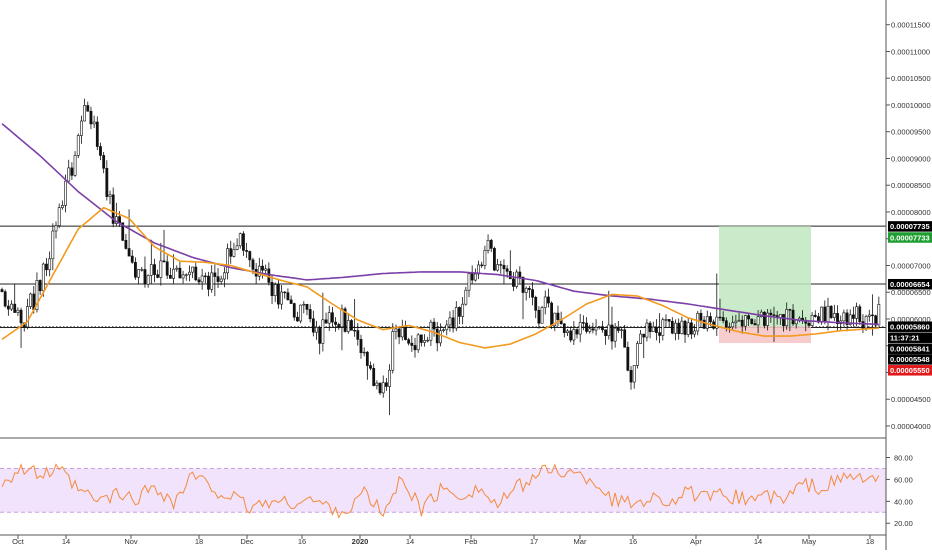  Describe the element at coordinates (809, 541) in the screenshot. I see `x-tick-label: May` at that location.